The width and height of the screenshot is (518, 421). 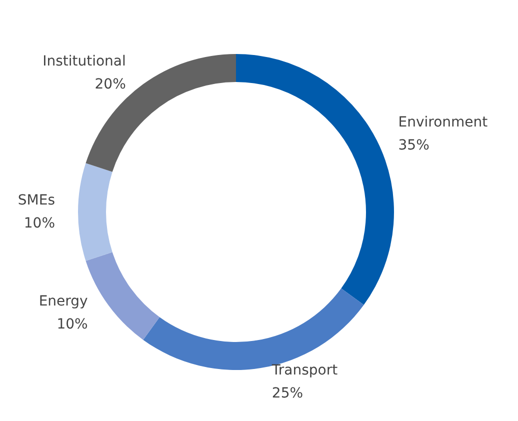 I want to click on slice-label: Environment, so click(x=443, y=122).